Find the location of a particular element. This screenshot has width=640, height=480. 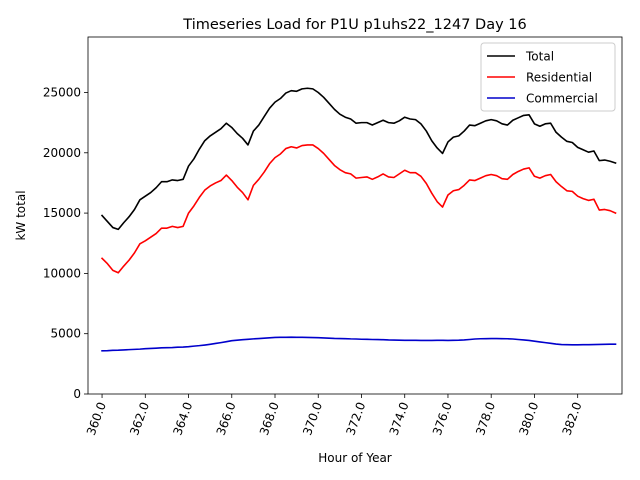

series-line-commercial is located at coordinates (359, 344).